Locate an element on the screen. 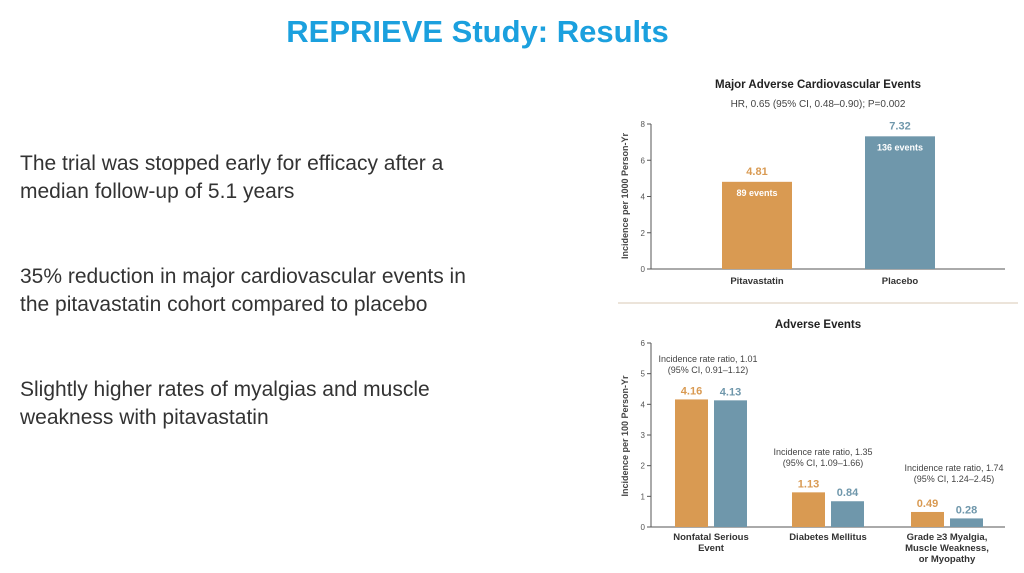  adverse-events-chart-title: Adverse Events is located at coordinates (818, 325).